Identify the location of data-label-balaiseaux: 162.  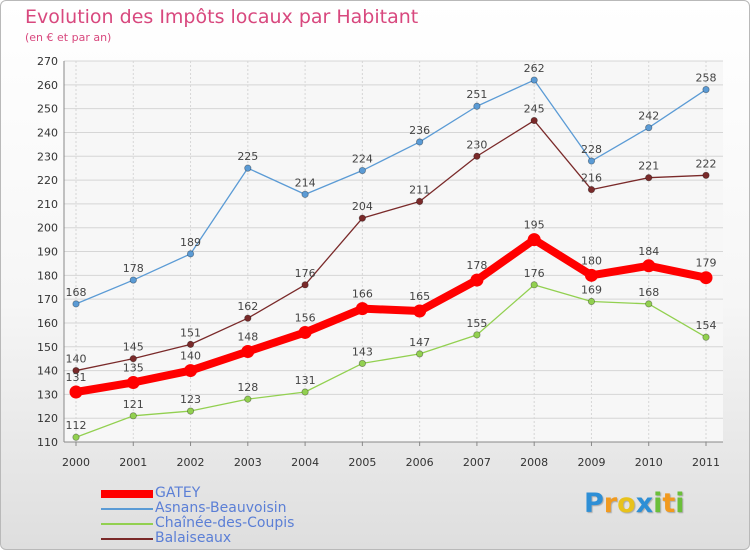
(247, 306).